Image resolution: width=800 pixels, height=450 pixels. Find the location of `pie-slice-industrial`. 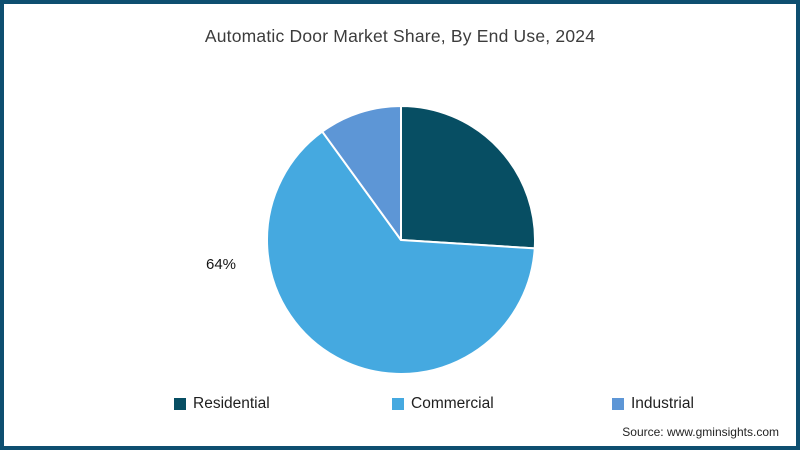

pie-slice-industrial is located at coordinates (361, 173).